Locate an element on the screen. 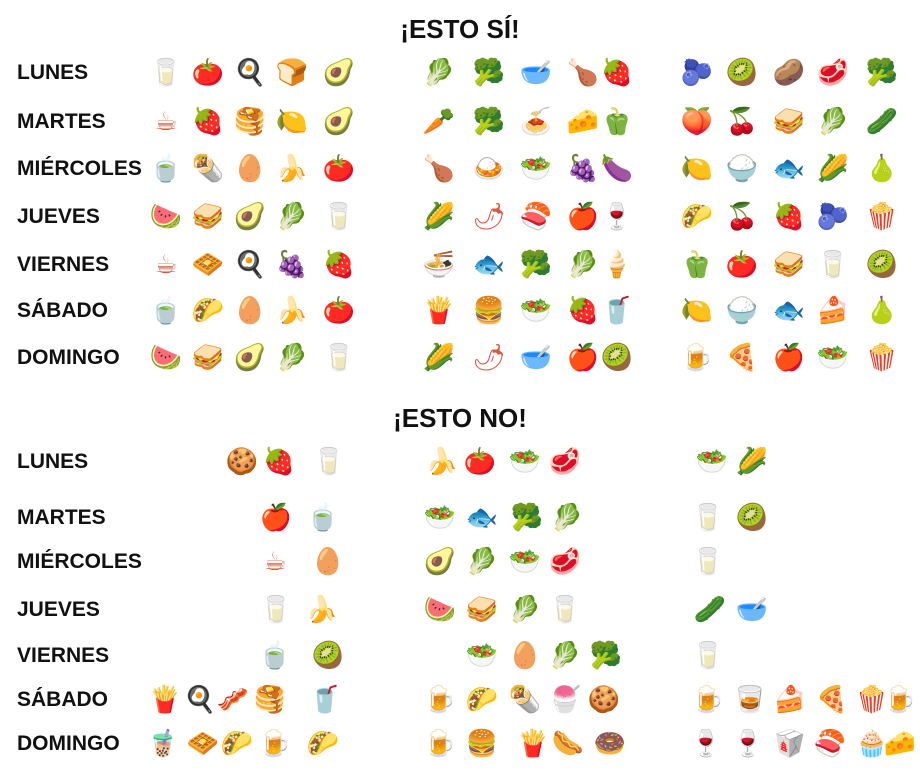 The height and width of the screenshot is (777, 920). bacon-icon: 🥓 is located at coordinates (233, 700).